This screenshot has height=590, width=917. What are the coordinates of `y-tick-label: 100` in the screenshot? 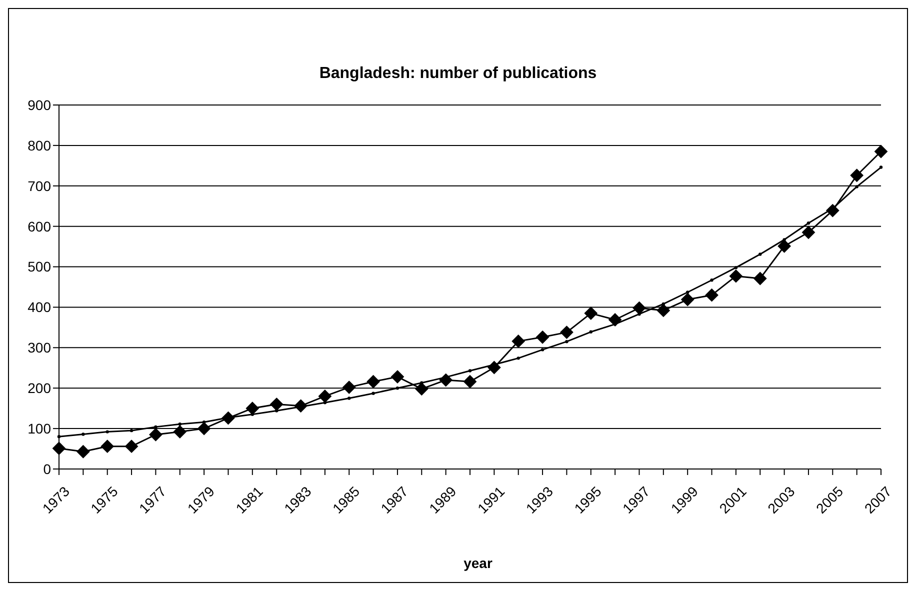 It's located at (40, 428).